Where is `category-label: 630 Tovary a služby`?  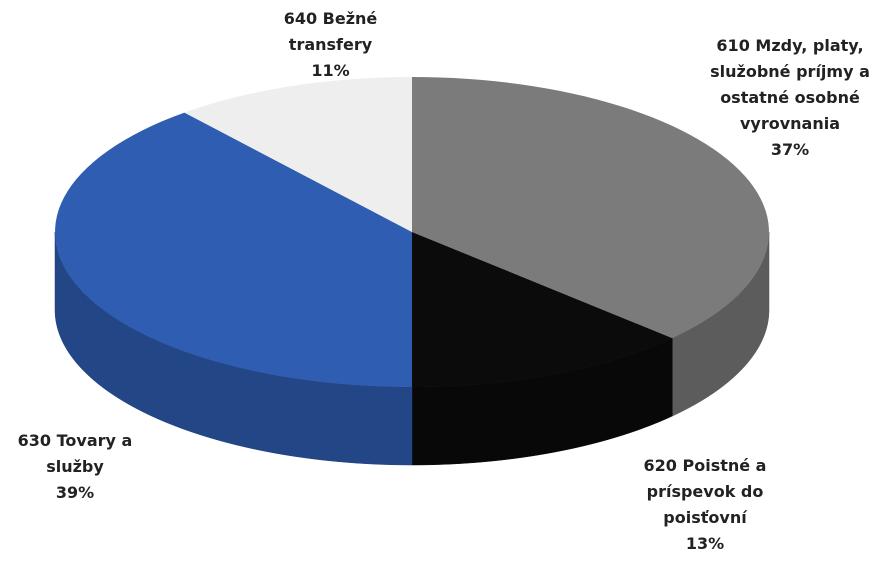
category-label: 630 Tovary a služby is located at coordinates (75, 453).